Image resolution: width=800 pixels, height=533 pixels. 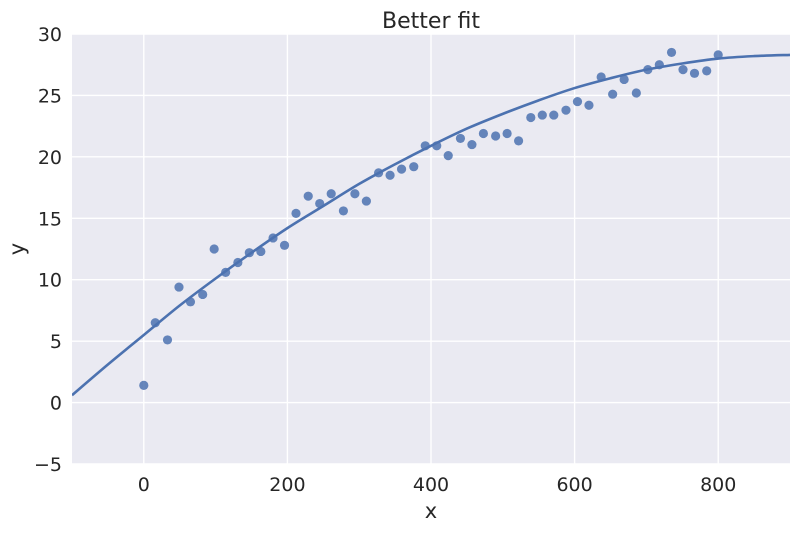 I want to click on y-tick-label: 10, so click(x=50, y=281).